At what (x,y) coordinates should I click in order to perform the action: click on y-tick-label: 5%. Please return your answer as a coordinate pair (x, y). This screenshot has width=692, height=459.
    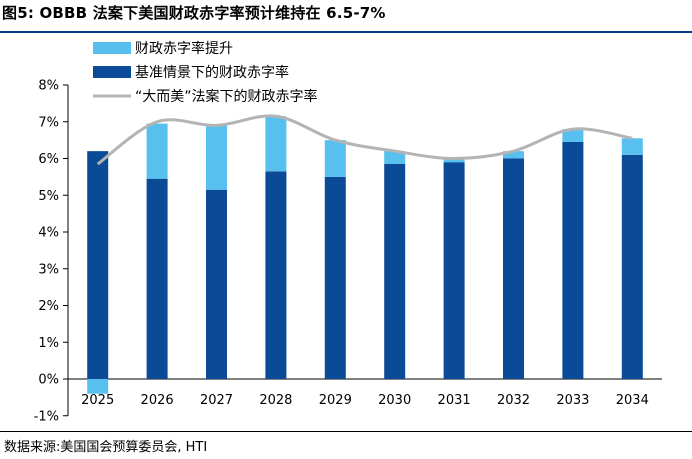
    Looking at the image, I should click on (48, 196).